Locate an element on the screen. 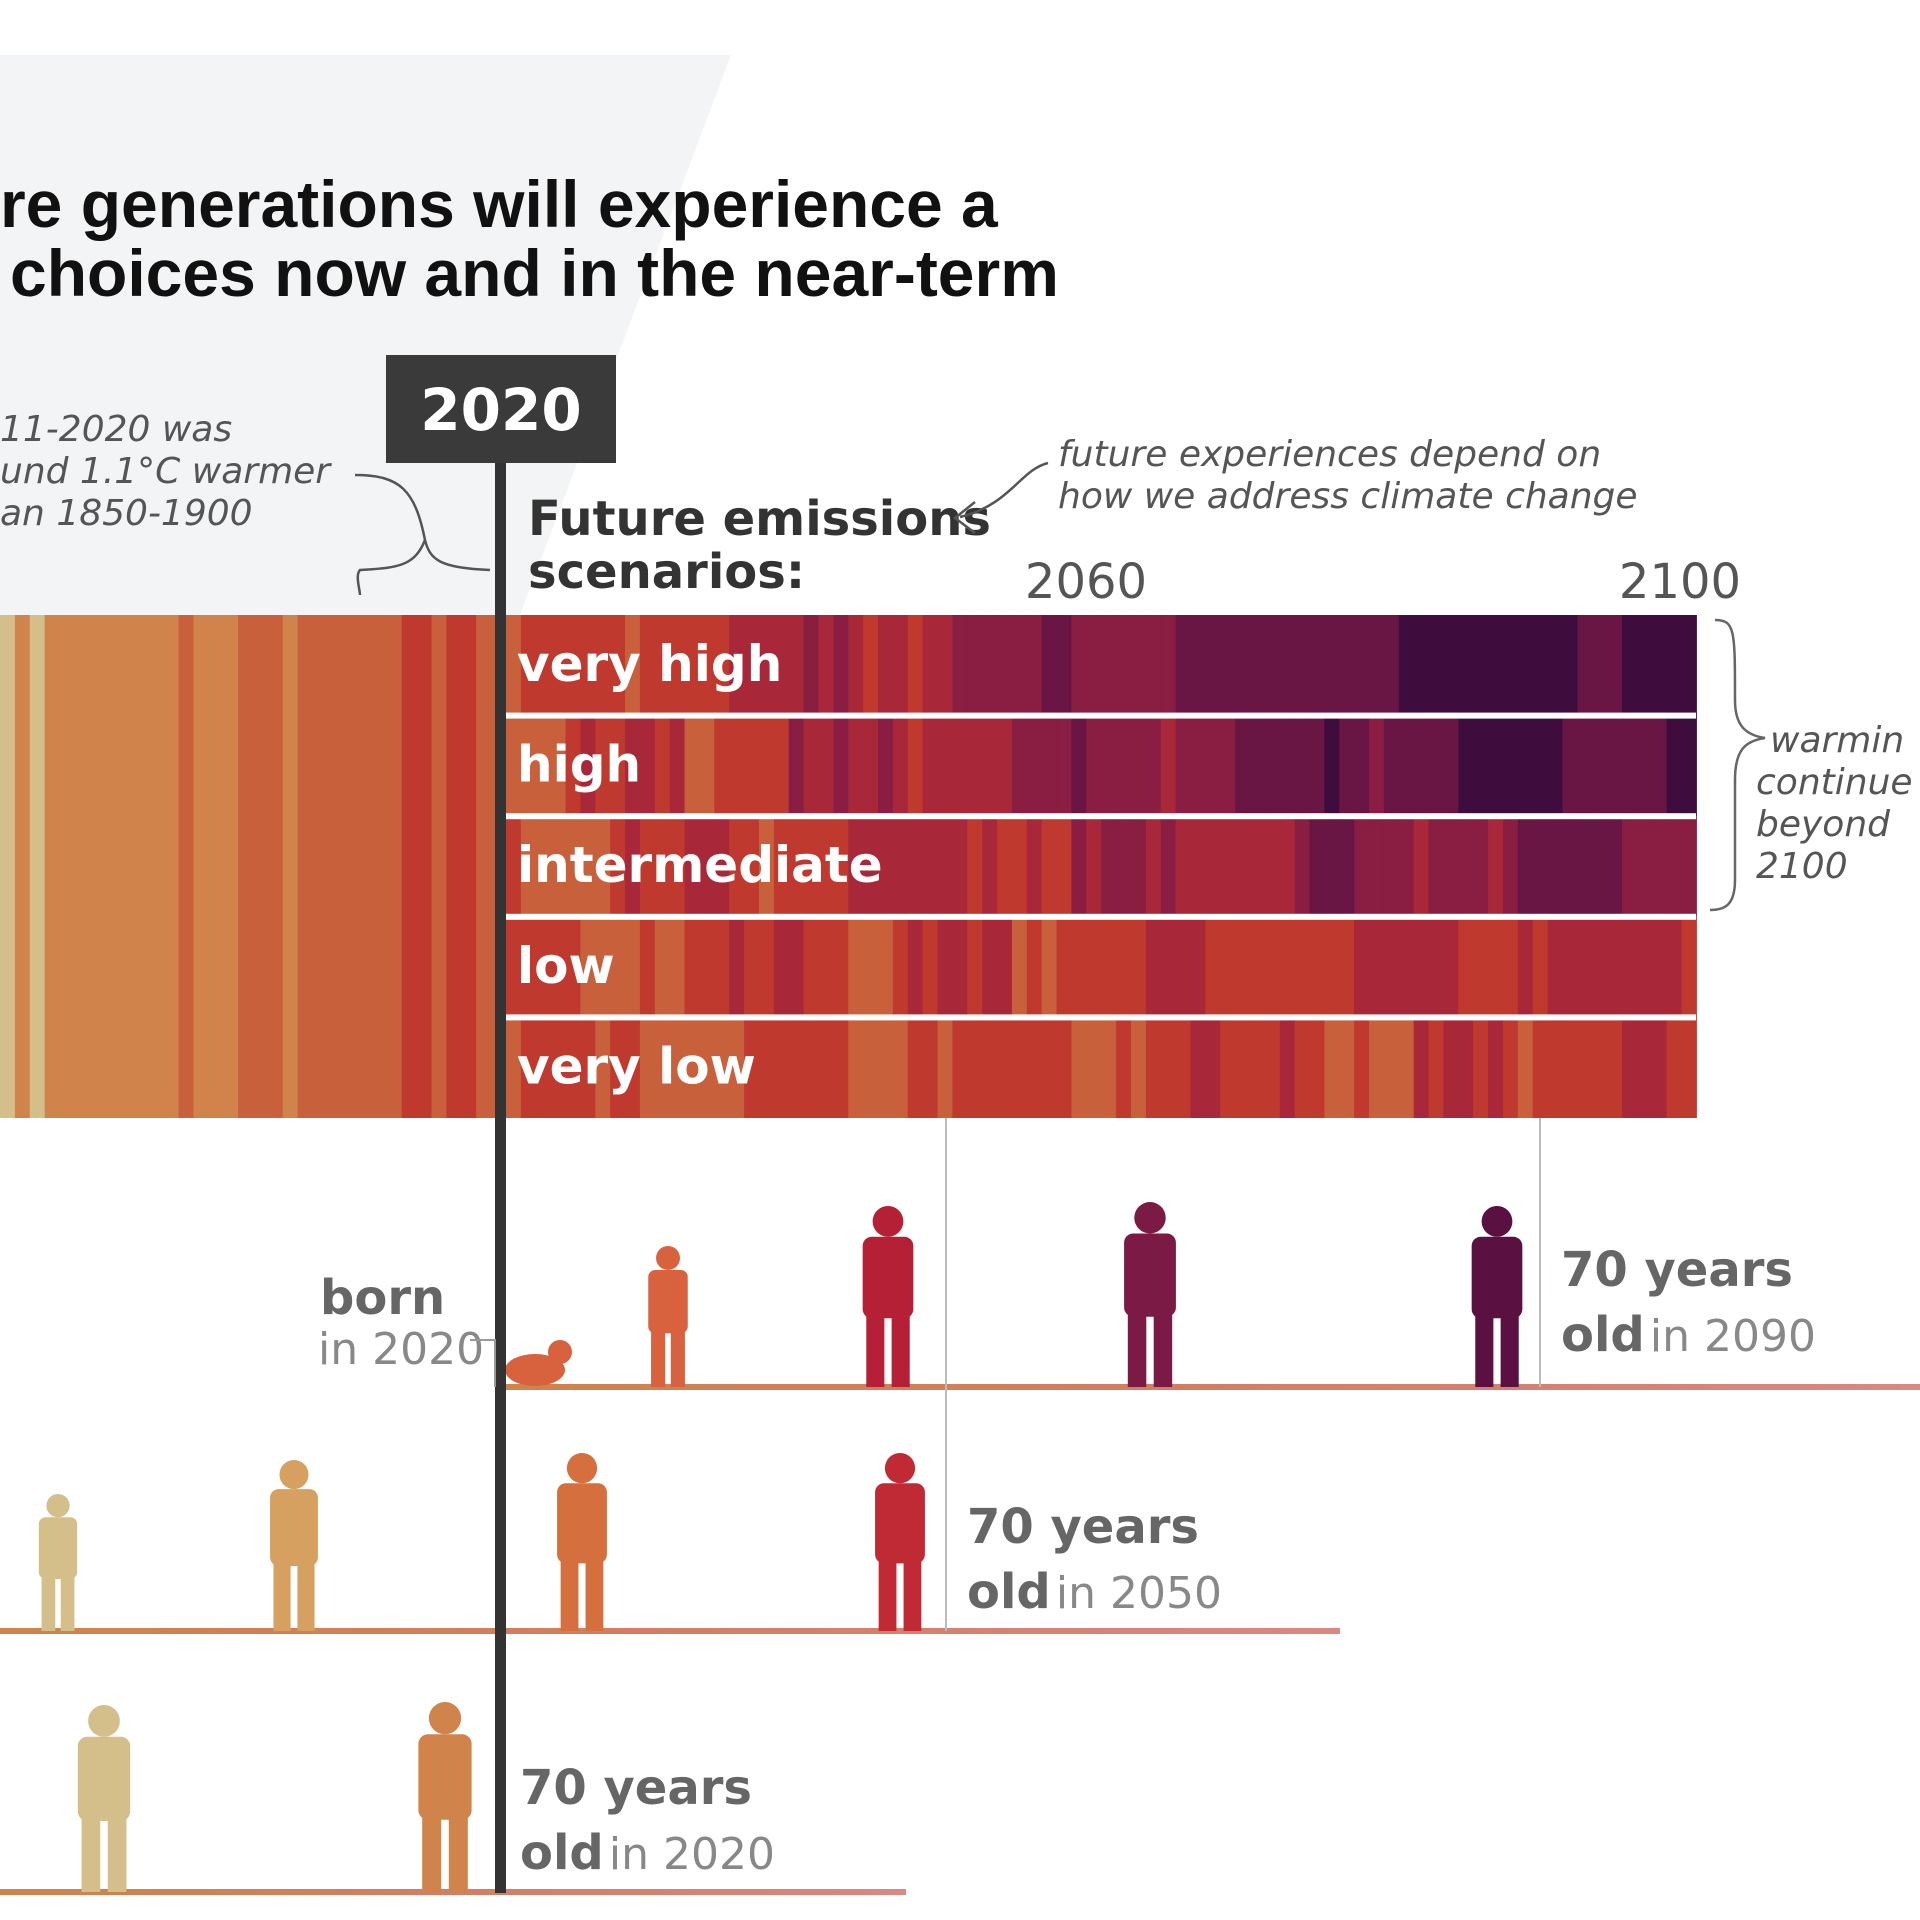 This screenshot has height=1920, width=1920. generation-label: in 2020 is located at coordinates (401, 1349).